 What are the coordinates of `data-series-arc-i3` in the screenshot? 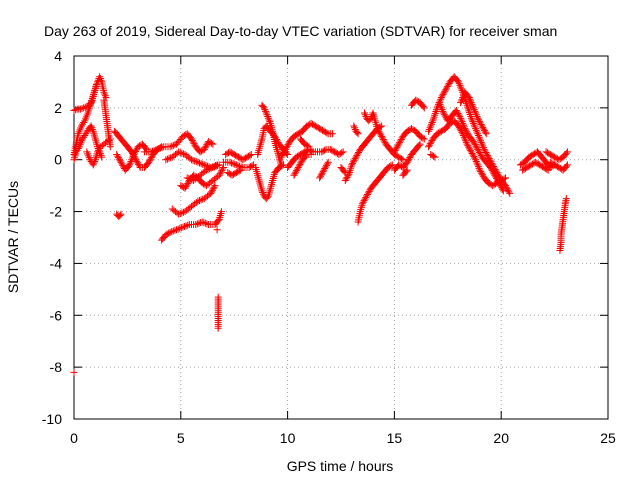 It's located at (471, 147).